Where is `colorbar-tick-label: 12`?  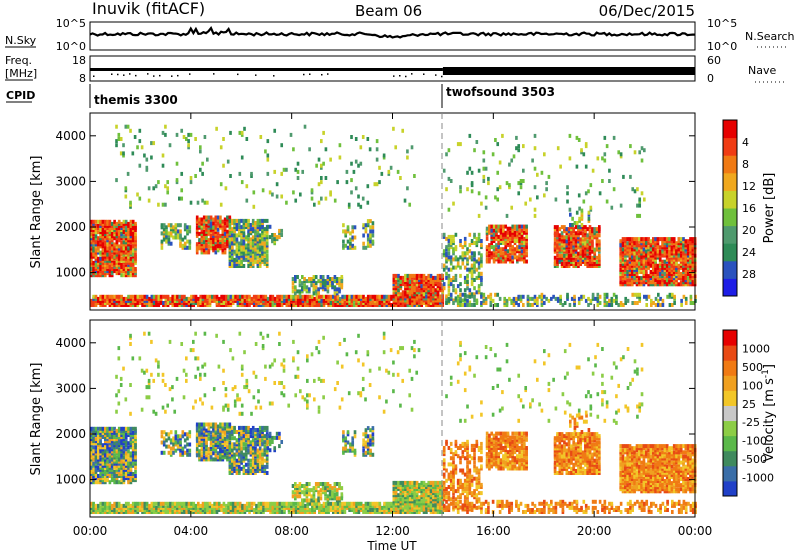
colorbar-tick-label: 12 is located at coordinates (749, 186).